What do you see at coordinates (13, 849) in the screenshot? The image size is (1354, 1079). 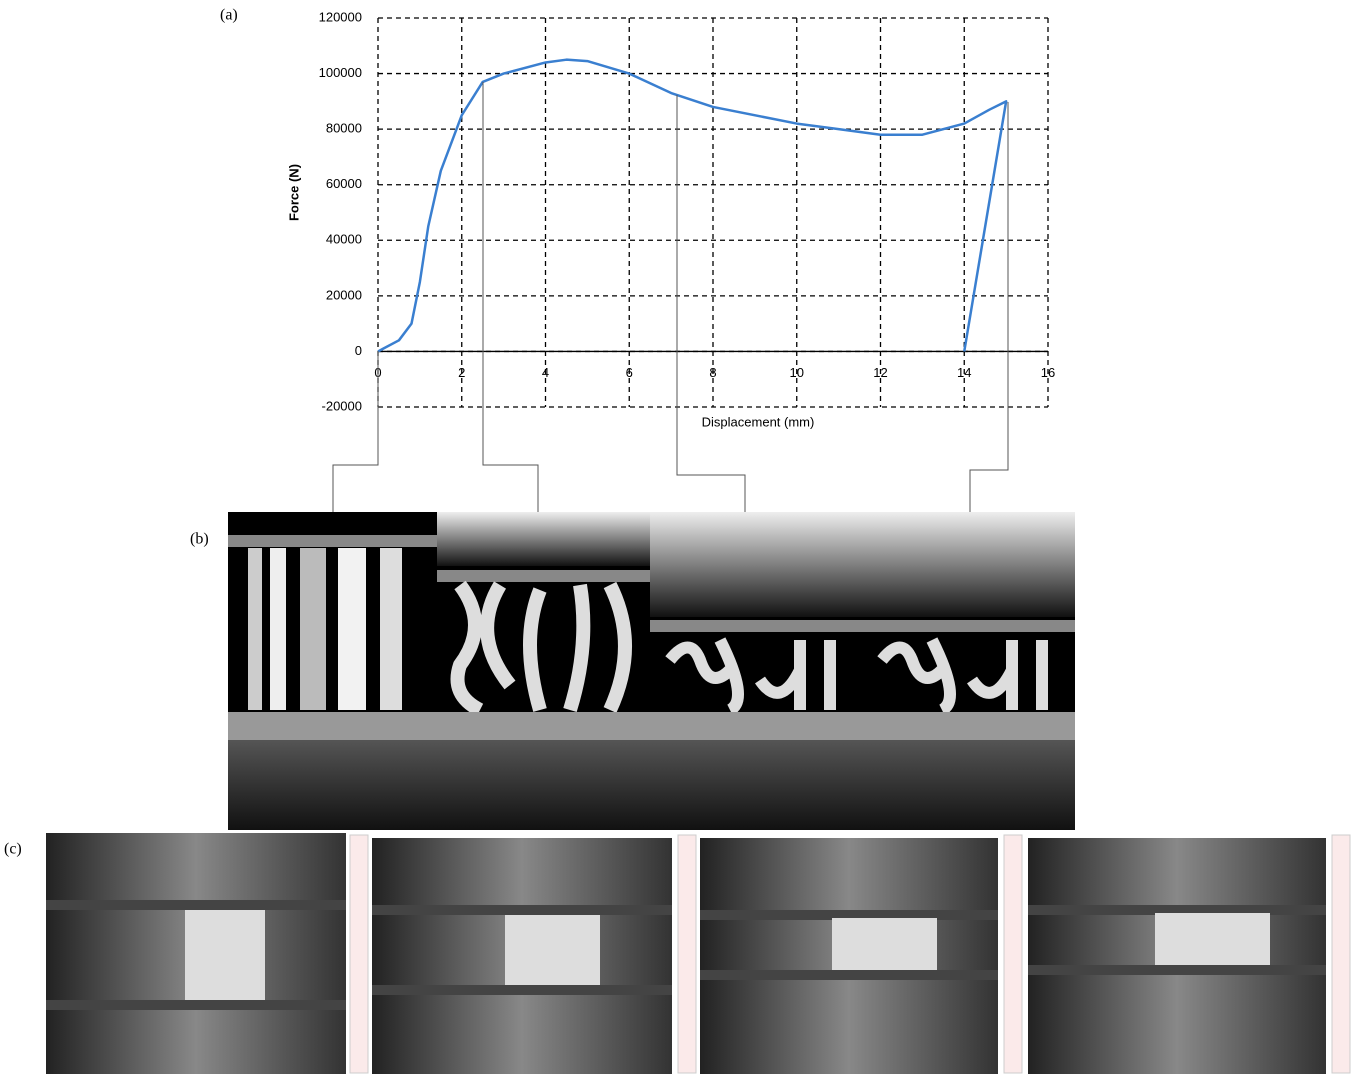 I see `panel-label: (c)` at bounding box center [13, 849].